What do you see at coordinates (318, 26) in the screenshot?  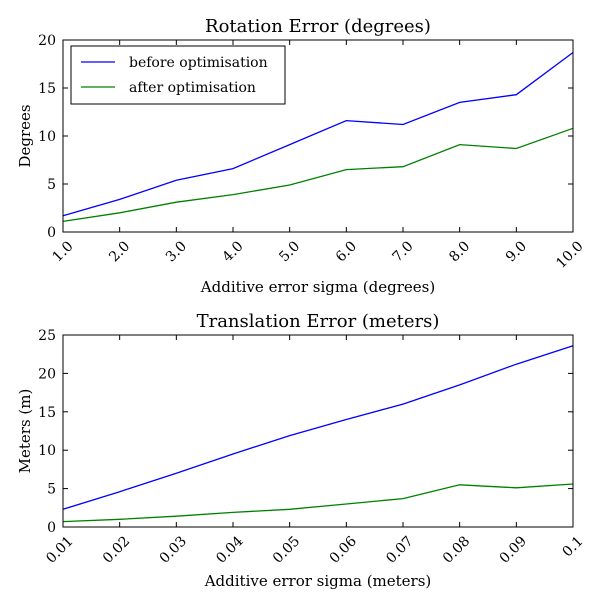 I see `chart-title: Rotation Error (degrees)` at bounding box center [318, 26].